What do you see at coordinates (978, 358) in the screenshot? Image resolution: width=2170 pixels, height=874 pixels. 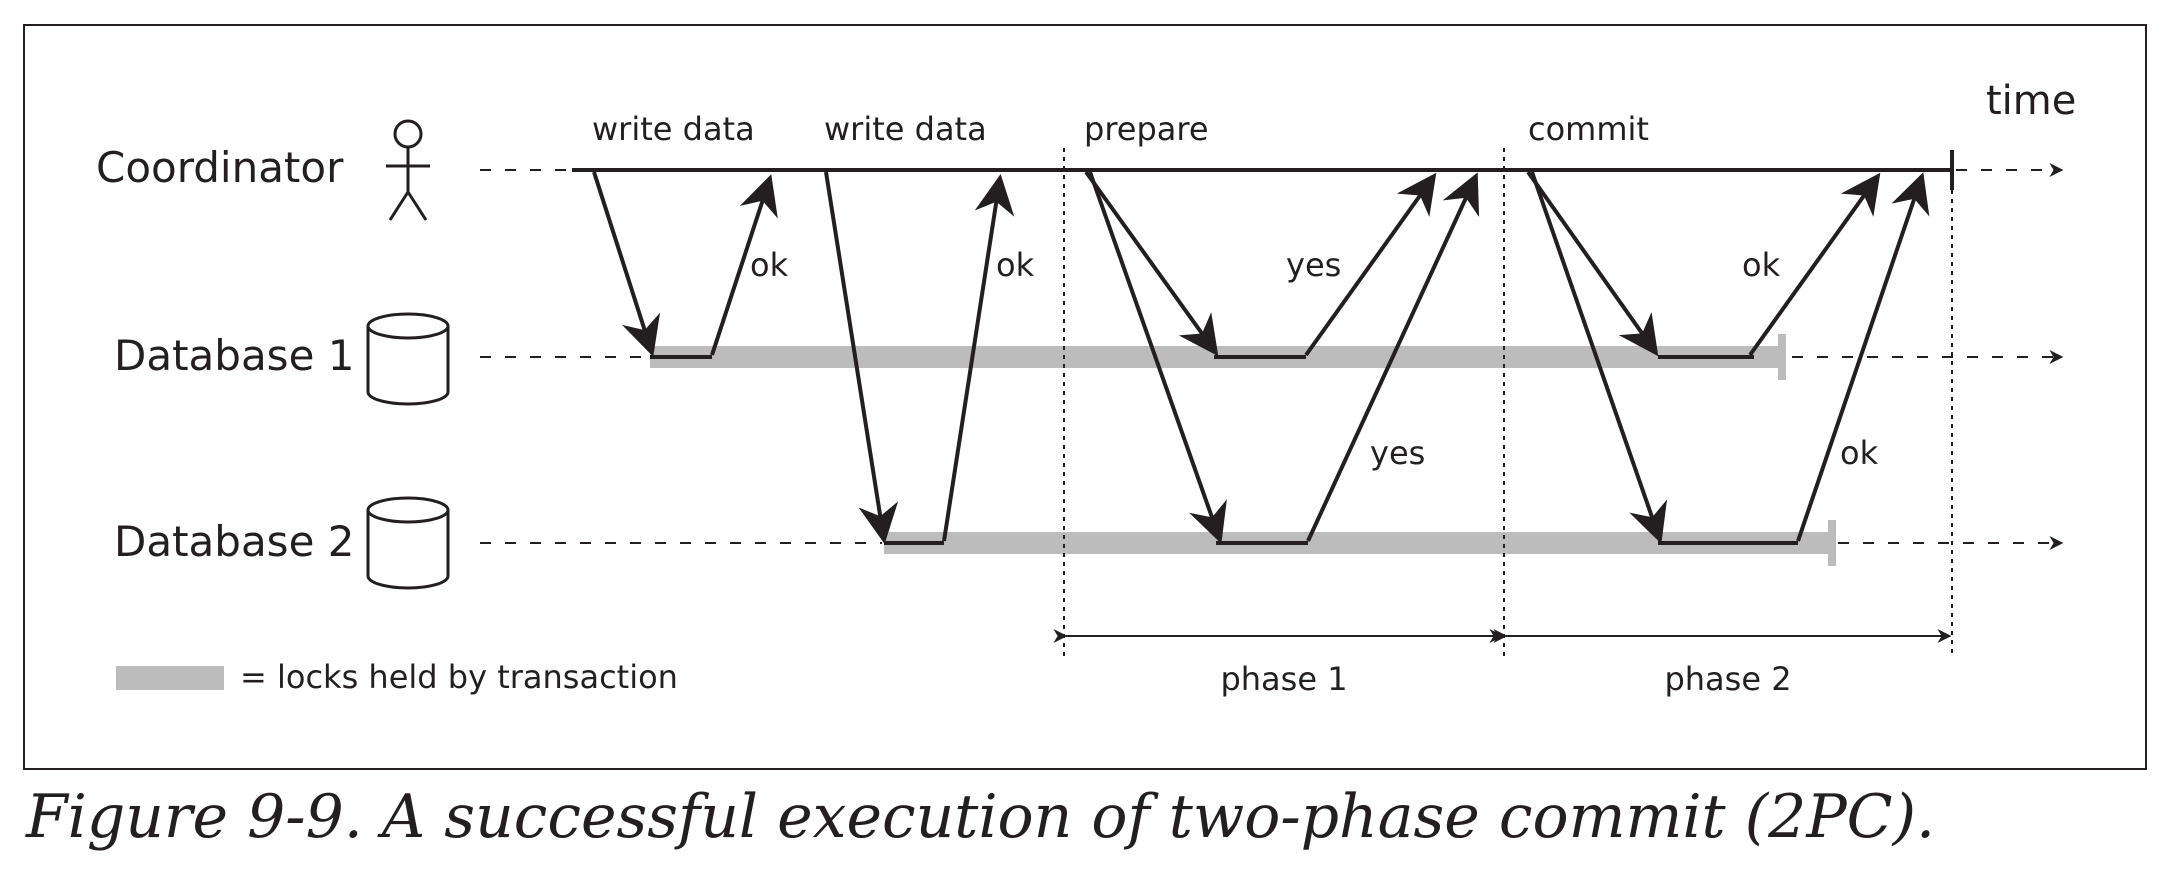 I see `ok-2-arrow` at bounding box center [978, 358].